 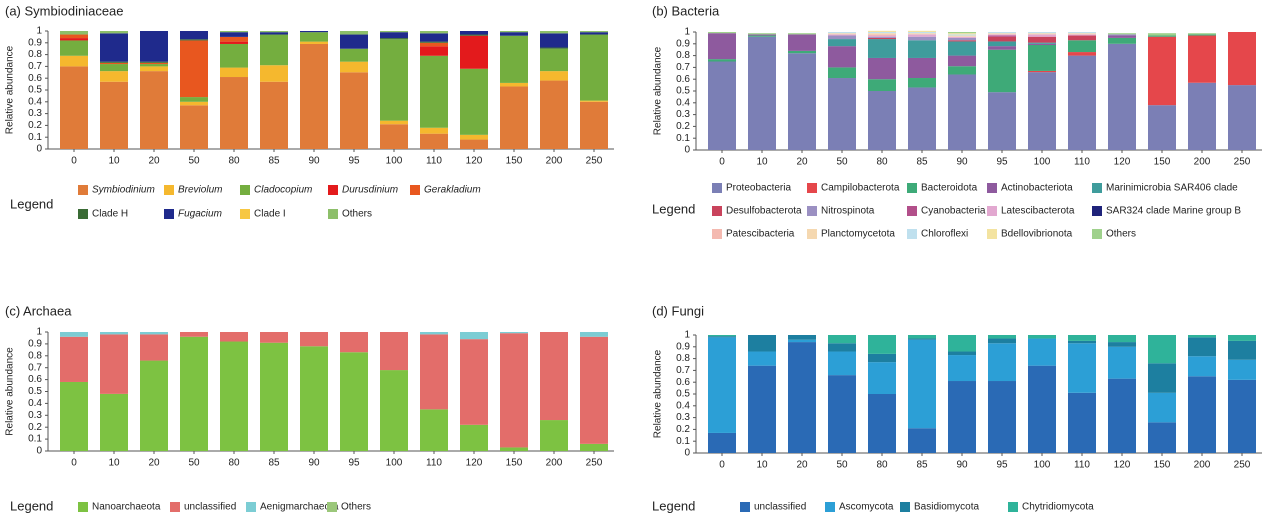 What do you see at coordinates (953, 211) in the screenshot?
I see `legend-label: Cyanobacteria` at bounding box center [953, 211].